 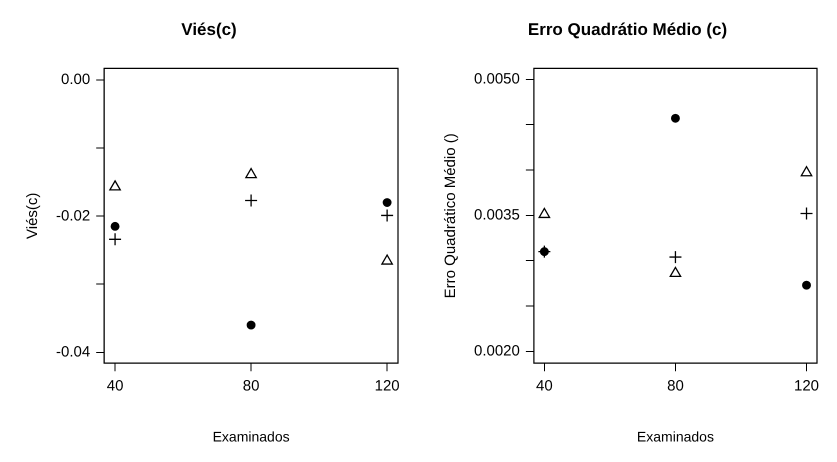 I want to click on y-axis-title: Erro Quadrático Médio (), so click(x=451, y=215).